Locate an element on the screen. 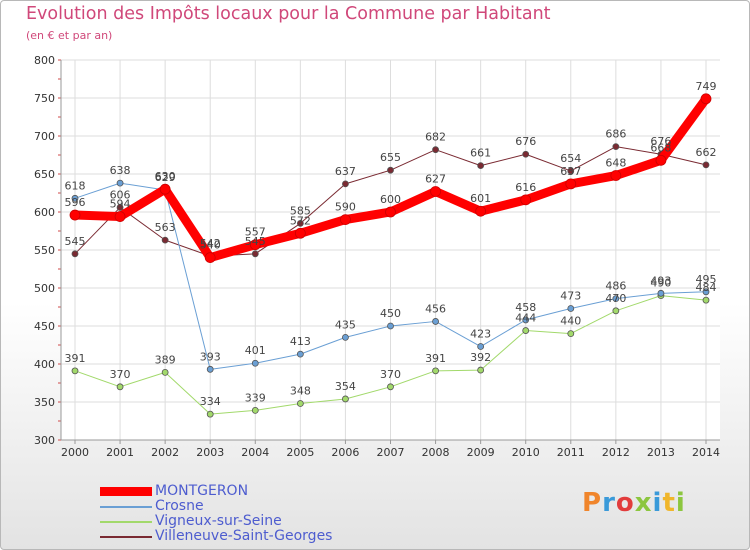 This screenshot has height=550, width=750. x-tick-label: 2010 is located at coordinates (526, 452).